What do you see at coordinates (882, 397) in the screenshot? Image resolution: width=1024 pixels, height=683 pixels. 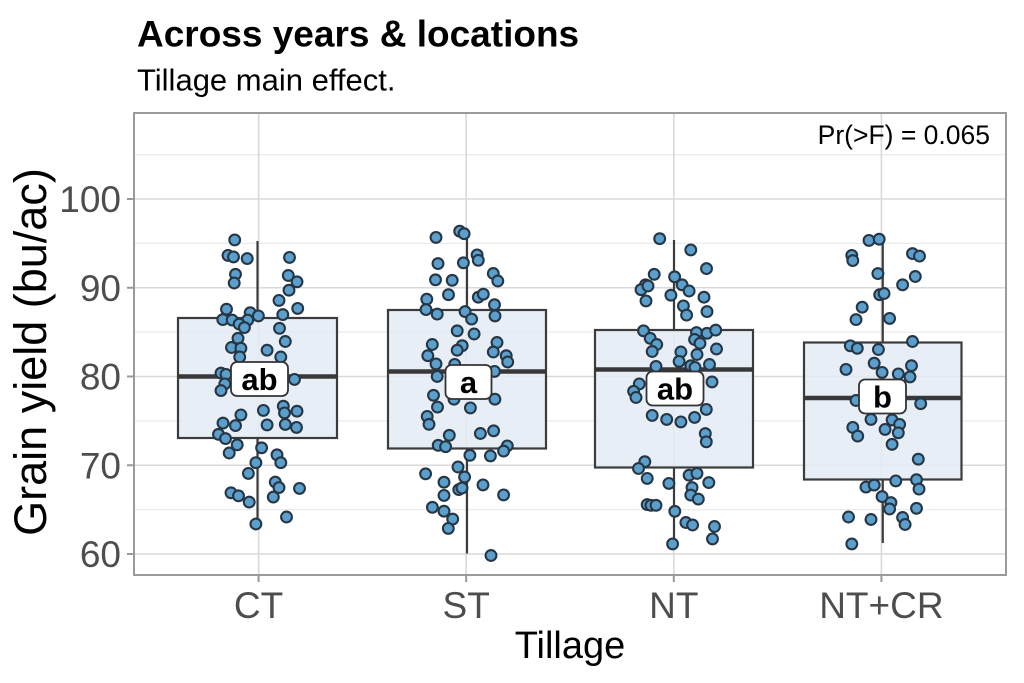 I see `svg-text: b` at bounding box center [882, 397].